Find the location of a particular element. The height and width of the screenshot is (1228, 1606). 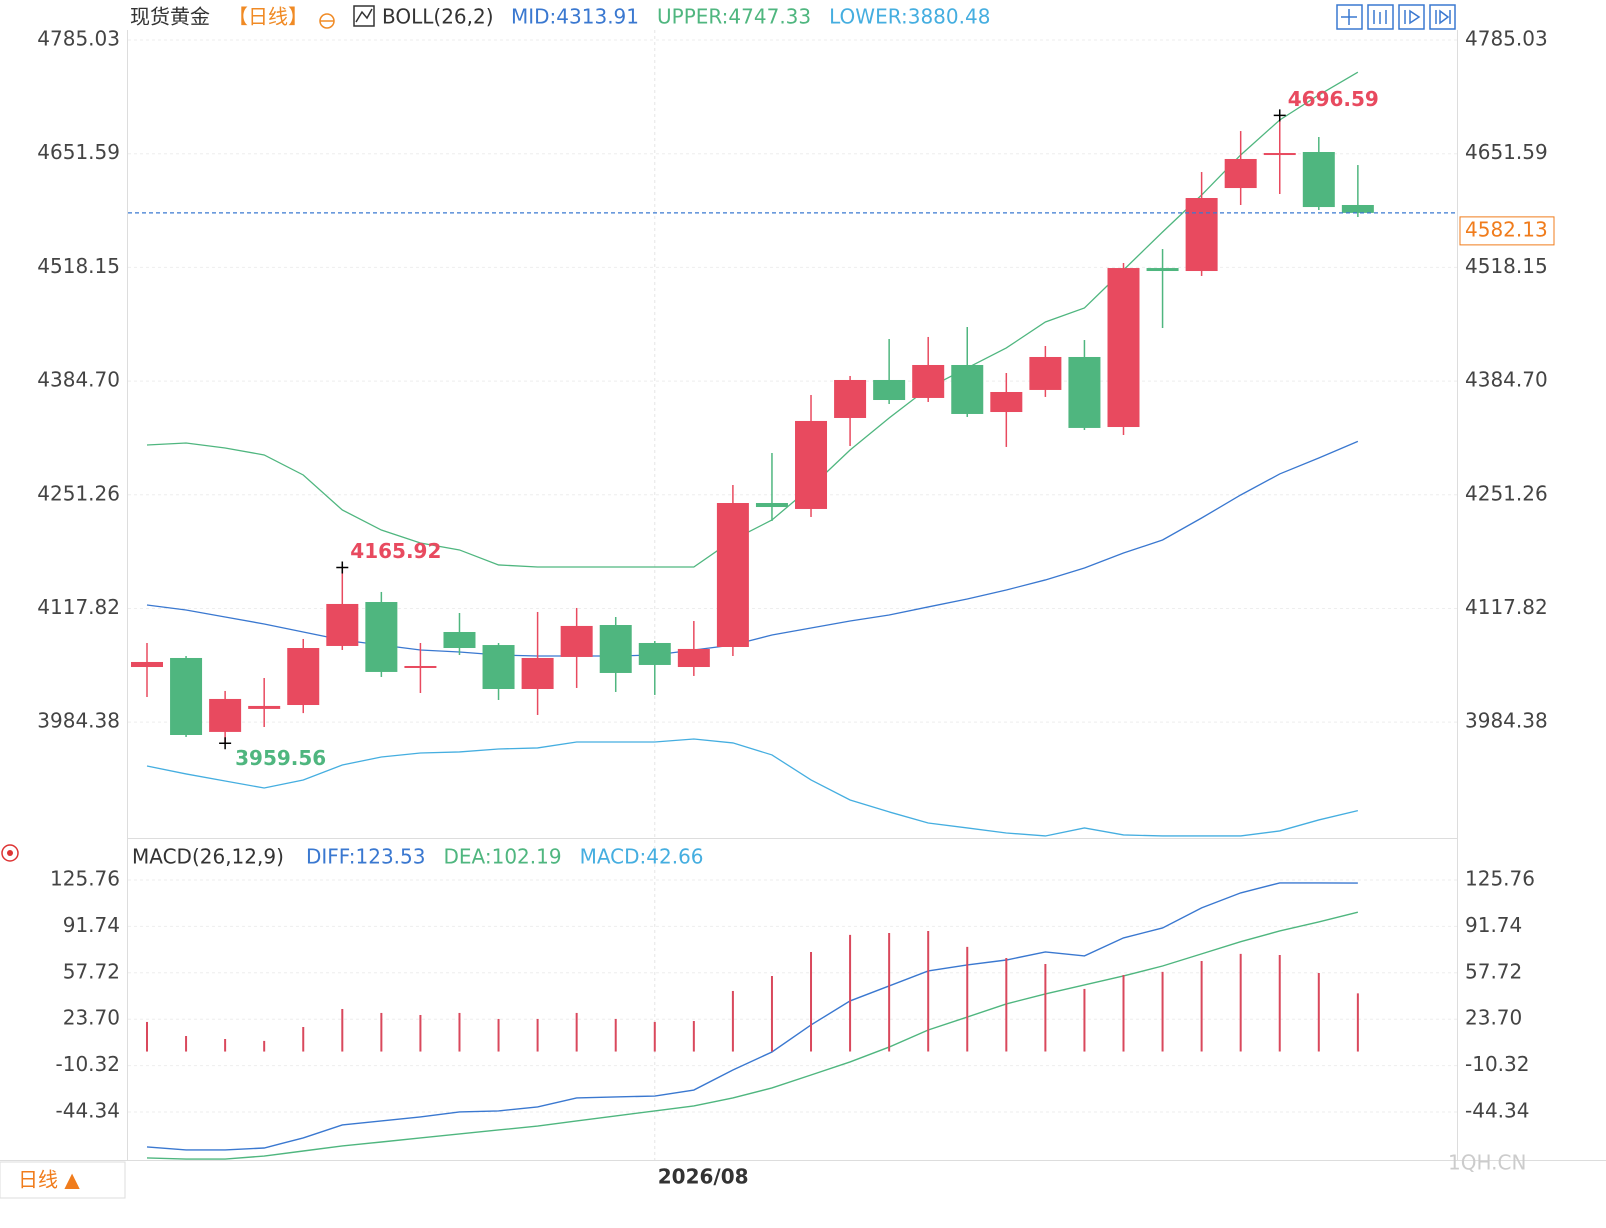

tool-end is located at coordinates (1442, 17).